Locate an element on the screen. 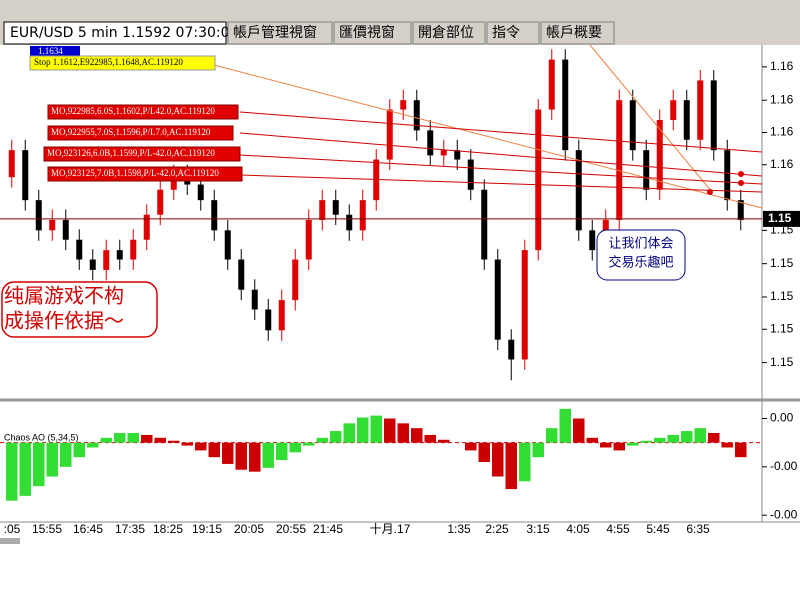  x-tick-label: 3:15 is located at coordinates (538, 529).